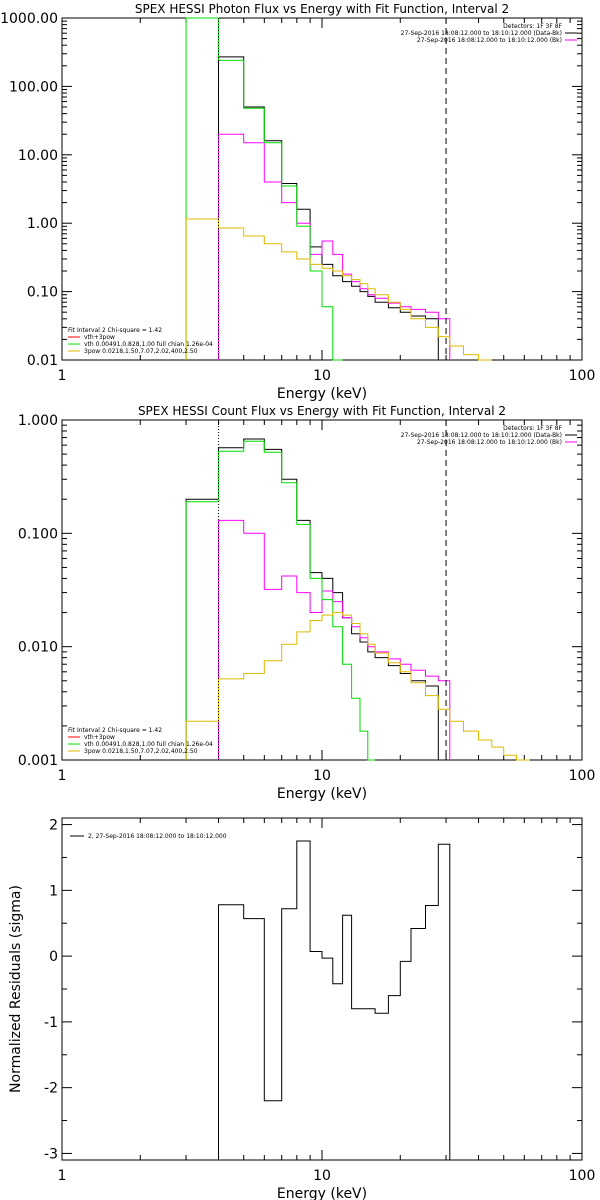  What do you see at coordinates (16, 989) in the screenshot?
I see `y-axis-label: Normalized Residuals (sigma)` at bounding box center [16, 989].